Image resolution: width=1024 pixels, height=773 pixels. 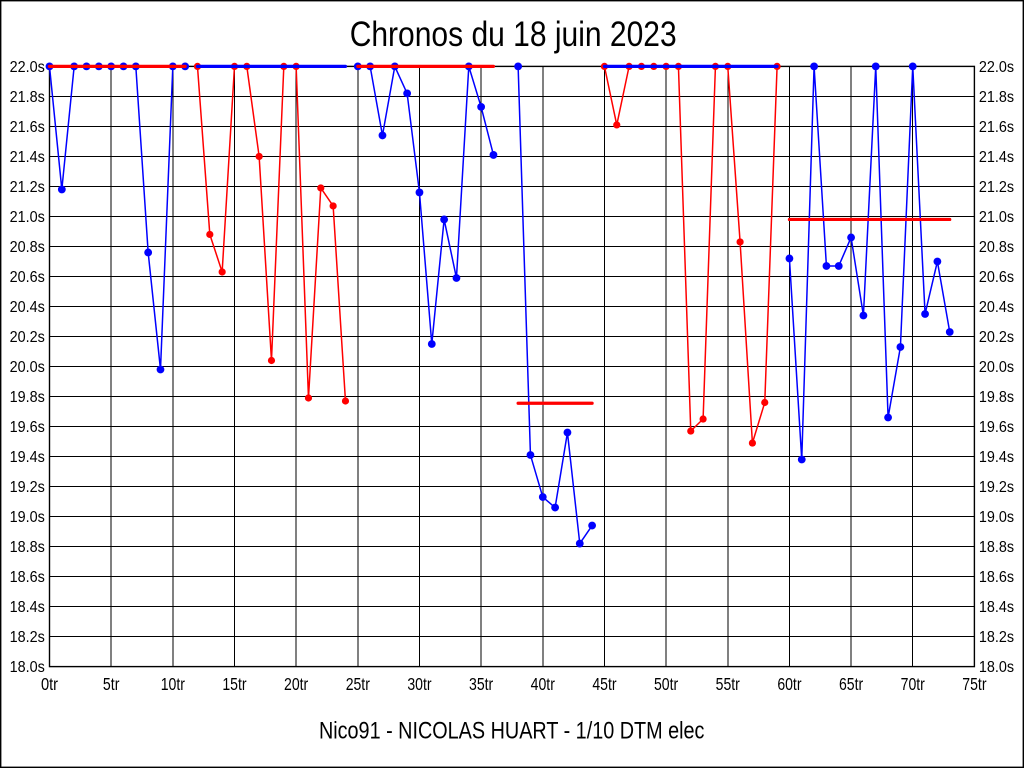 I want to click on svg-text:Nico91 - NICOLAS HUART - 1/10: Nico91 - NICOLAS HUART - 1/10 DTM elec, so click(x=512, y=730).